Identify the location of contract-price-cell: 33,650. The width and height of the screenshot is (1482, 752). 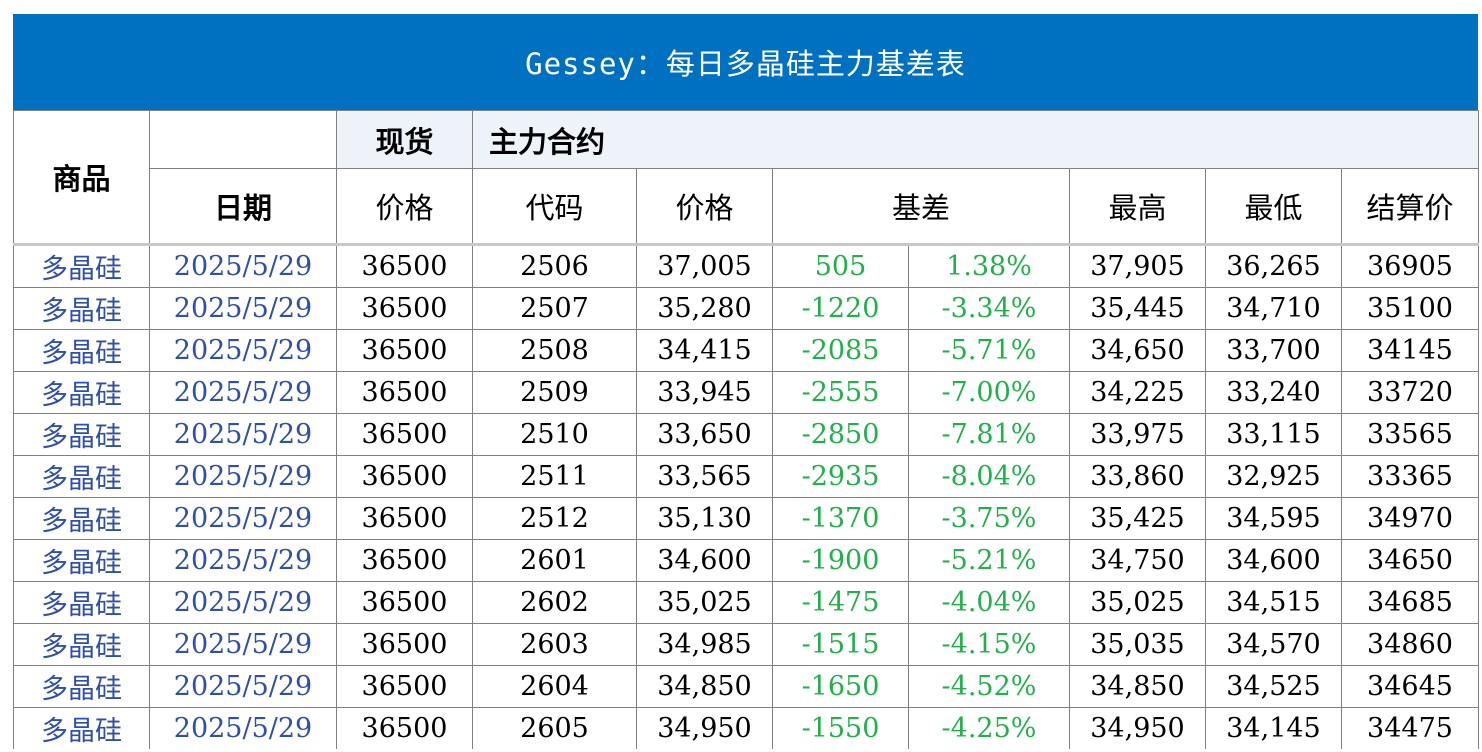
(704, 434).